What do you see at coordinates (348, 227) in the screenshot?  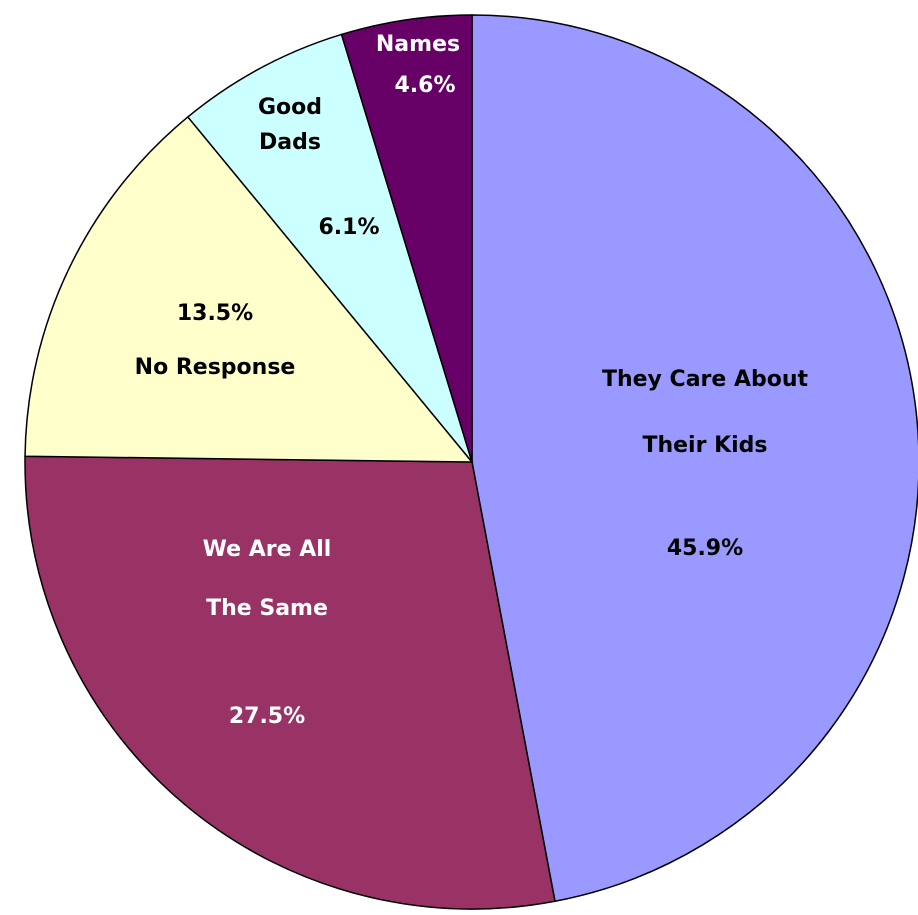 I see `slice-value-good-dads: 6.1%` at bounding box center [348, 227].